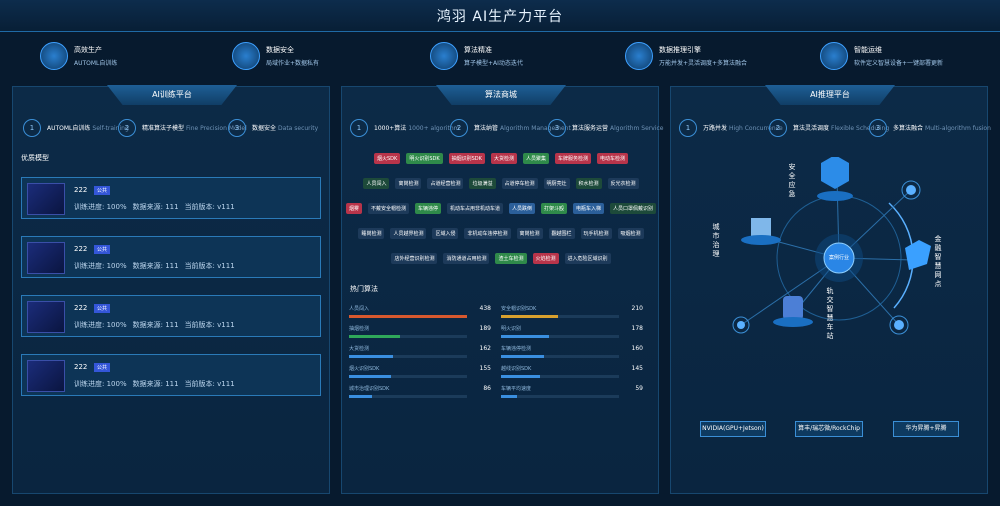 The image size is (1000, 506). Describe the element at coordinates (445, 183) in the screenshot. I see `algorithm-tag: 占道经营检测` at that location.